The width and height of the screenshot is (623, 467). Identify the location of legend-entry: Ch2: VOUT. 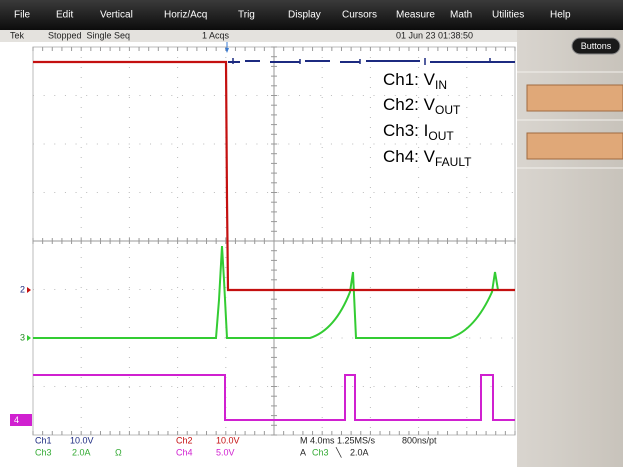
(422, 106).